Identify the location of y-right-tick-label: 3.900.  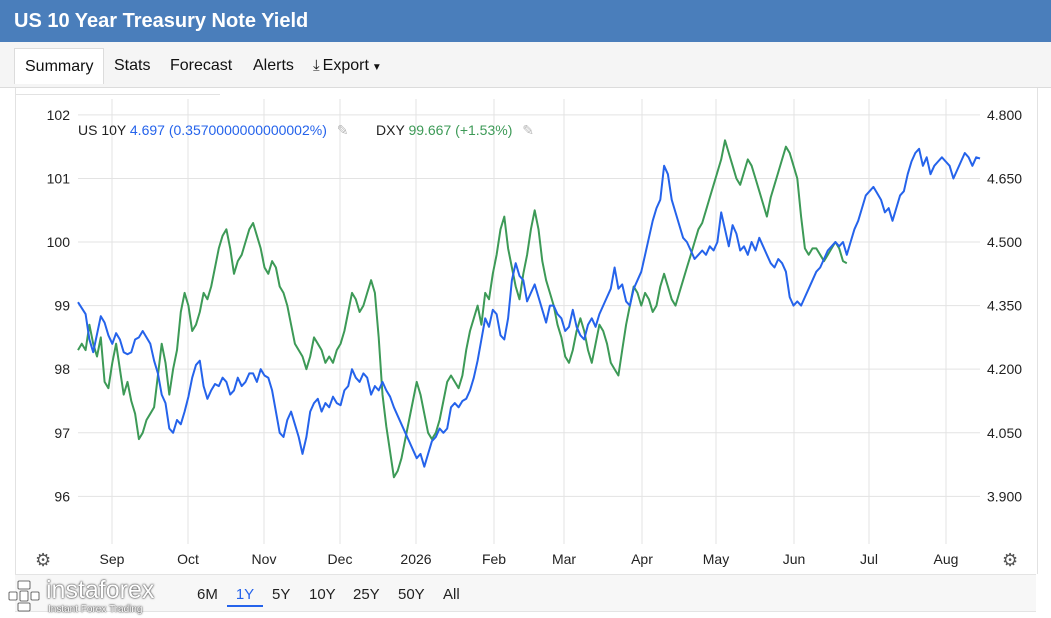
(1004, 496).